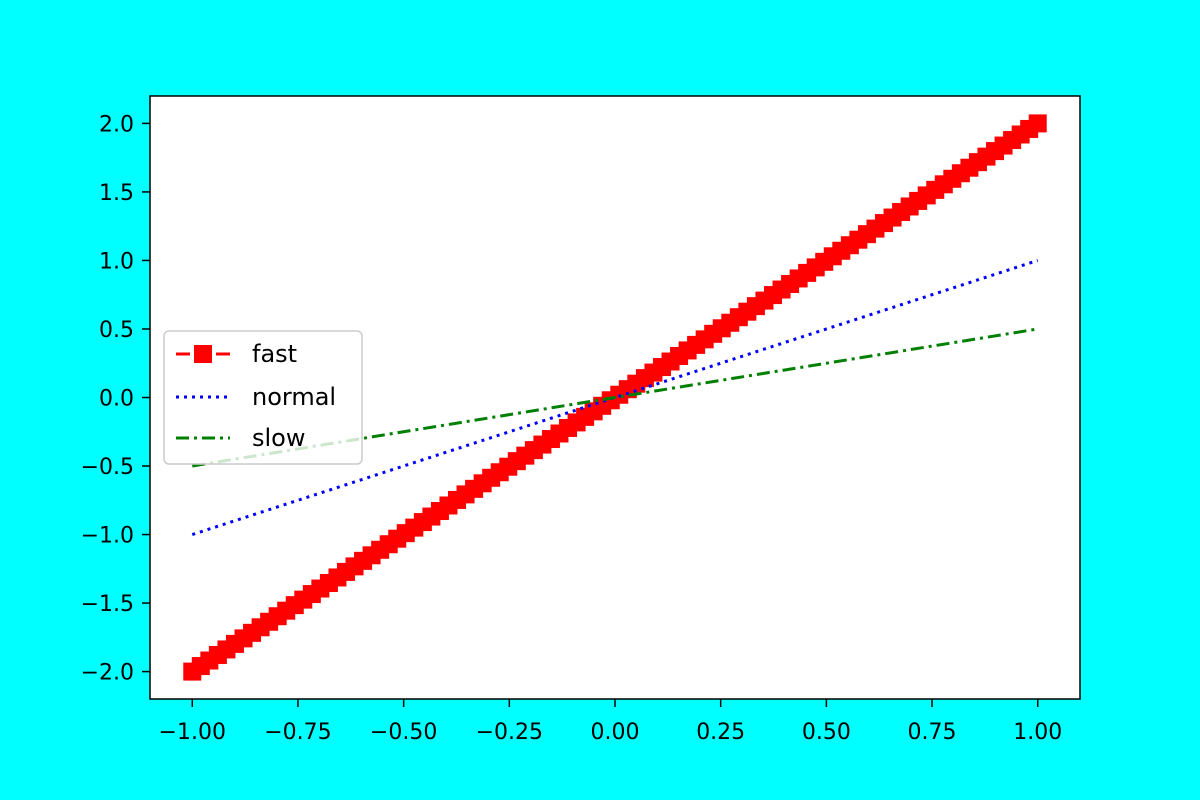 This screenshot has width=1200, height=800. Describe the element at coordinates (1037, 732) in the screenshot. I see `x-tick-label: 1.00` at that location.